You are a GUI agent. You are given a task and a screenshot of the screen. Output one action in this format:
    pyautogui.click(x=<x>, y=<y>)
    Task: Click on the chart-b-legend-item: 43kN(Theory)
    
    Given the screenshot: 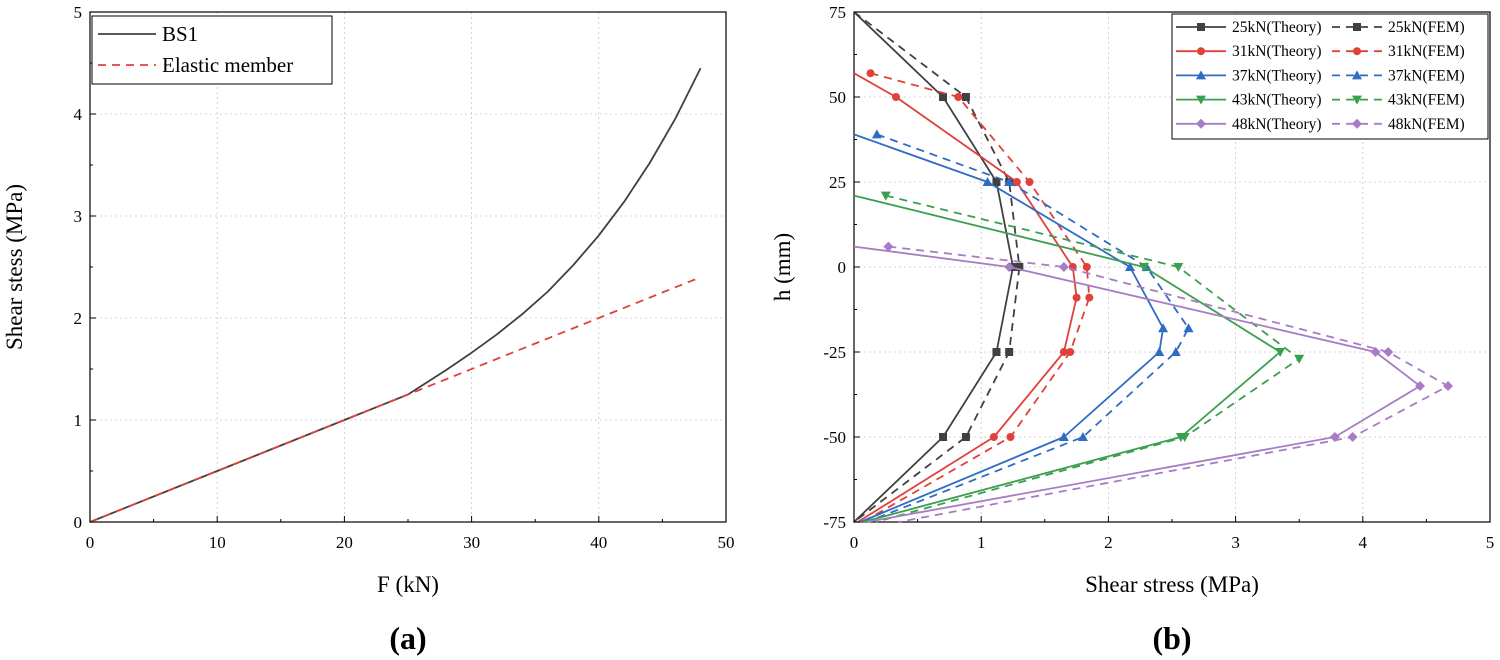 What is the action you would take?
    pyautogui.click(x=1249, y=100)
    